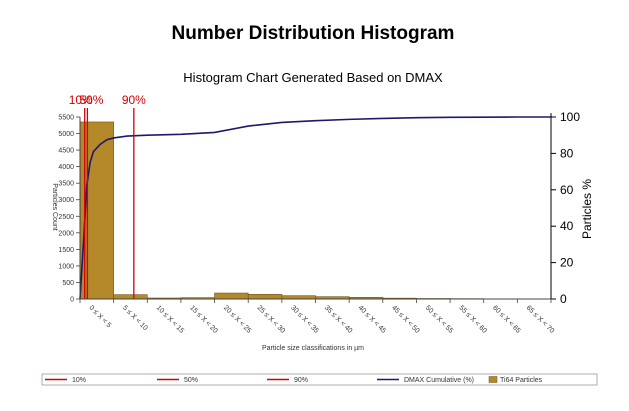 Image resolution: width=629 pixels, height=411 pixels. Describe the element at coordinates (563, 299) in the screenshot. I see `y2-tick-label: 0` at that location.